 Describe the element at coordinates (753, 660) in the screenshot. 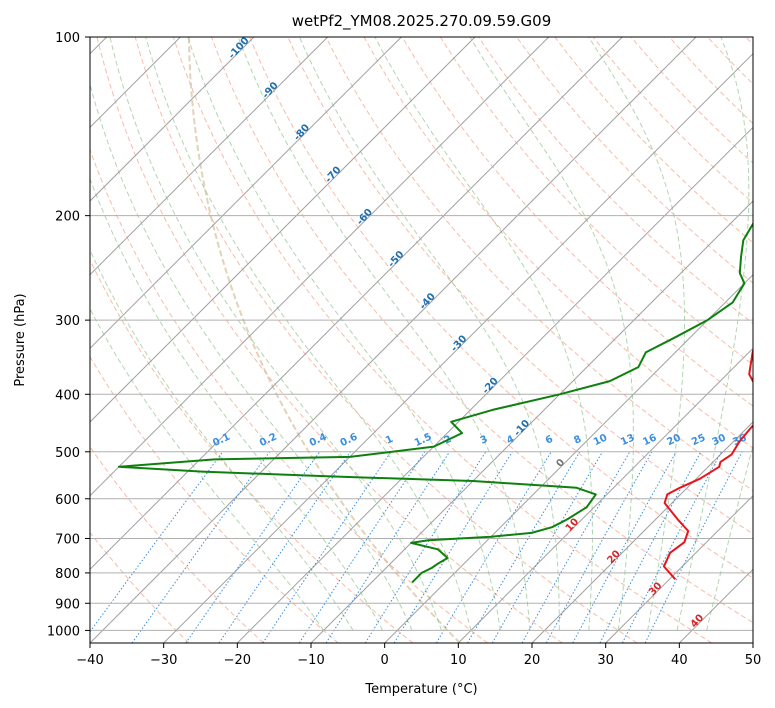

I see `x-tick-label: 50` at that location.